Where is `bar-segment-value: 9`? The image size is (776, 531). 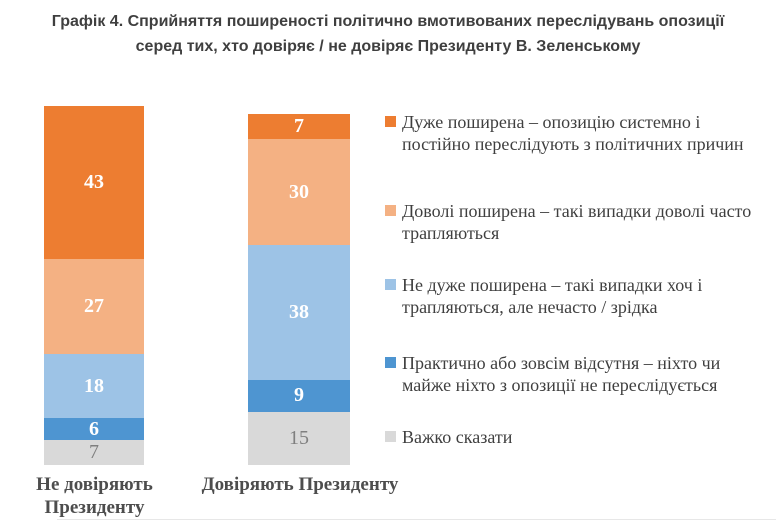 bar-segment-value: 9 is located at coordinates (299, 395).